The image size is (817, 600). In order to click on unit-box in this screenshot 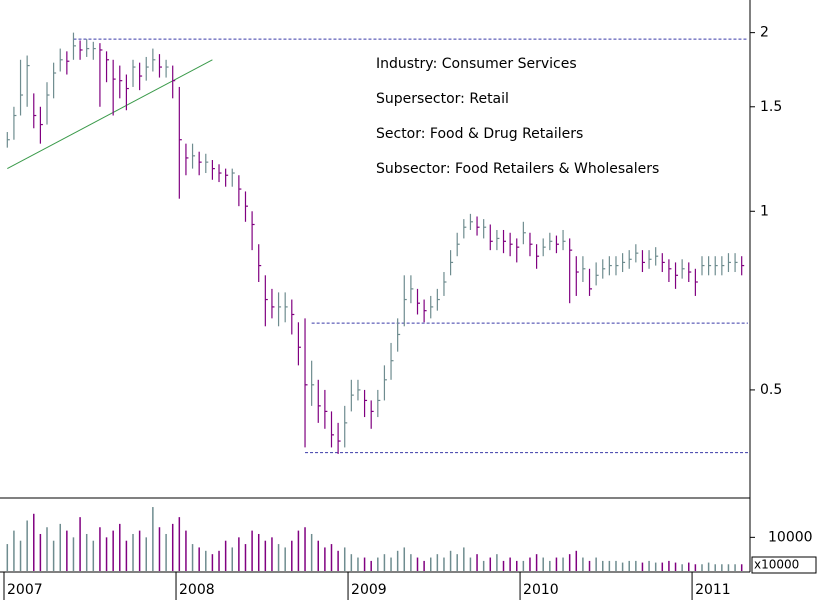, I will do `click(784, 565)`.